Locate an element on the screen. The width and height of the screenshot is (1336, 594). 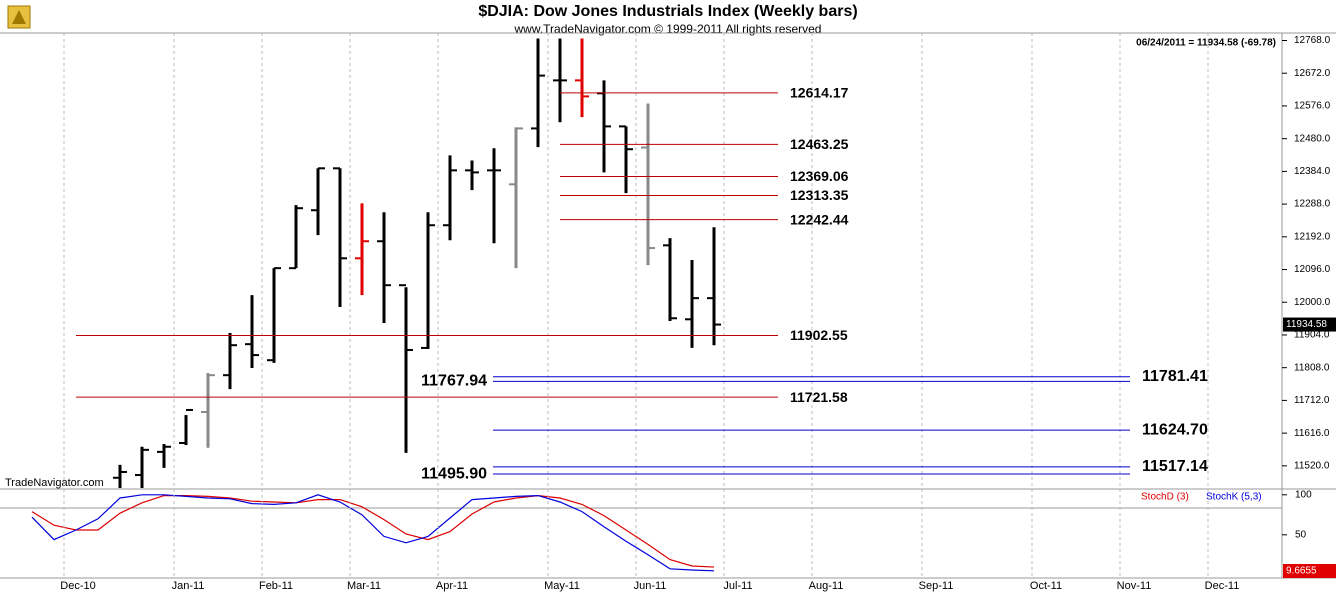
level-label: 11767.94 is located at coordinates (454, 381).